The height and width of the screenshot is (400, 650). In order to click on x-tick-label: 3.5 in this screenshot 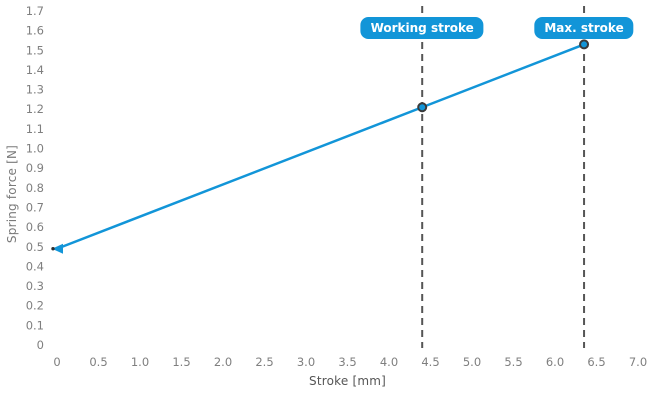, I will do `click(347, 362)`.